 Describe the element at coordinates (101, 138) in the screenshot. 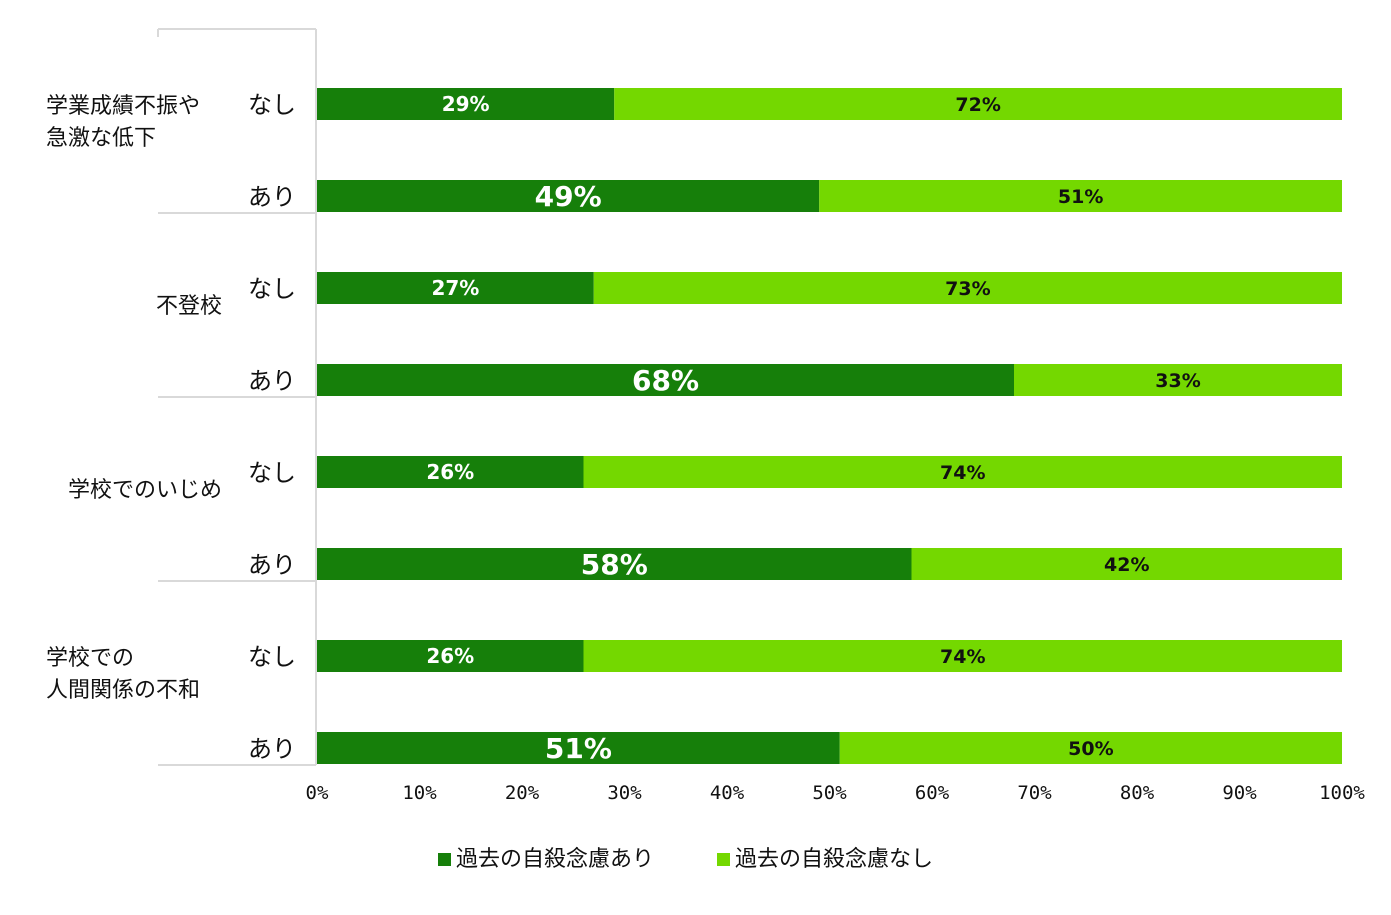

I see `group-label: 急激な低下` at that location.